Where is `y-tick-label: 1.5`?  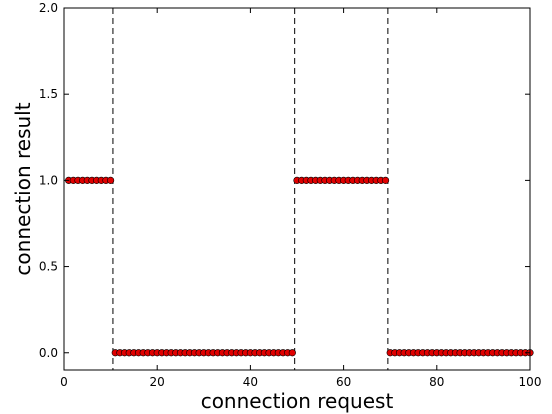
y-tick-label: 1.5 is located at coordinates (48, 94).